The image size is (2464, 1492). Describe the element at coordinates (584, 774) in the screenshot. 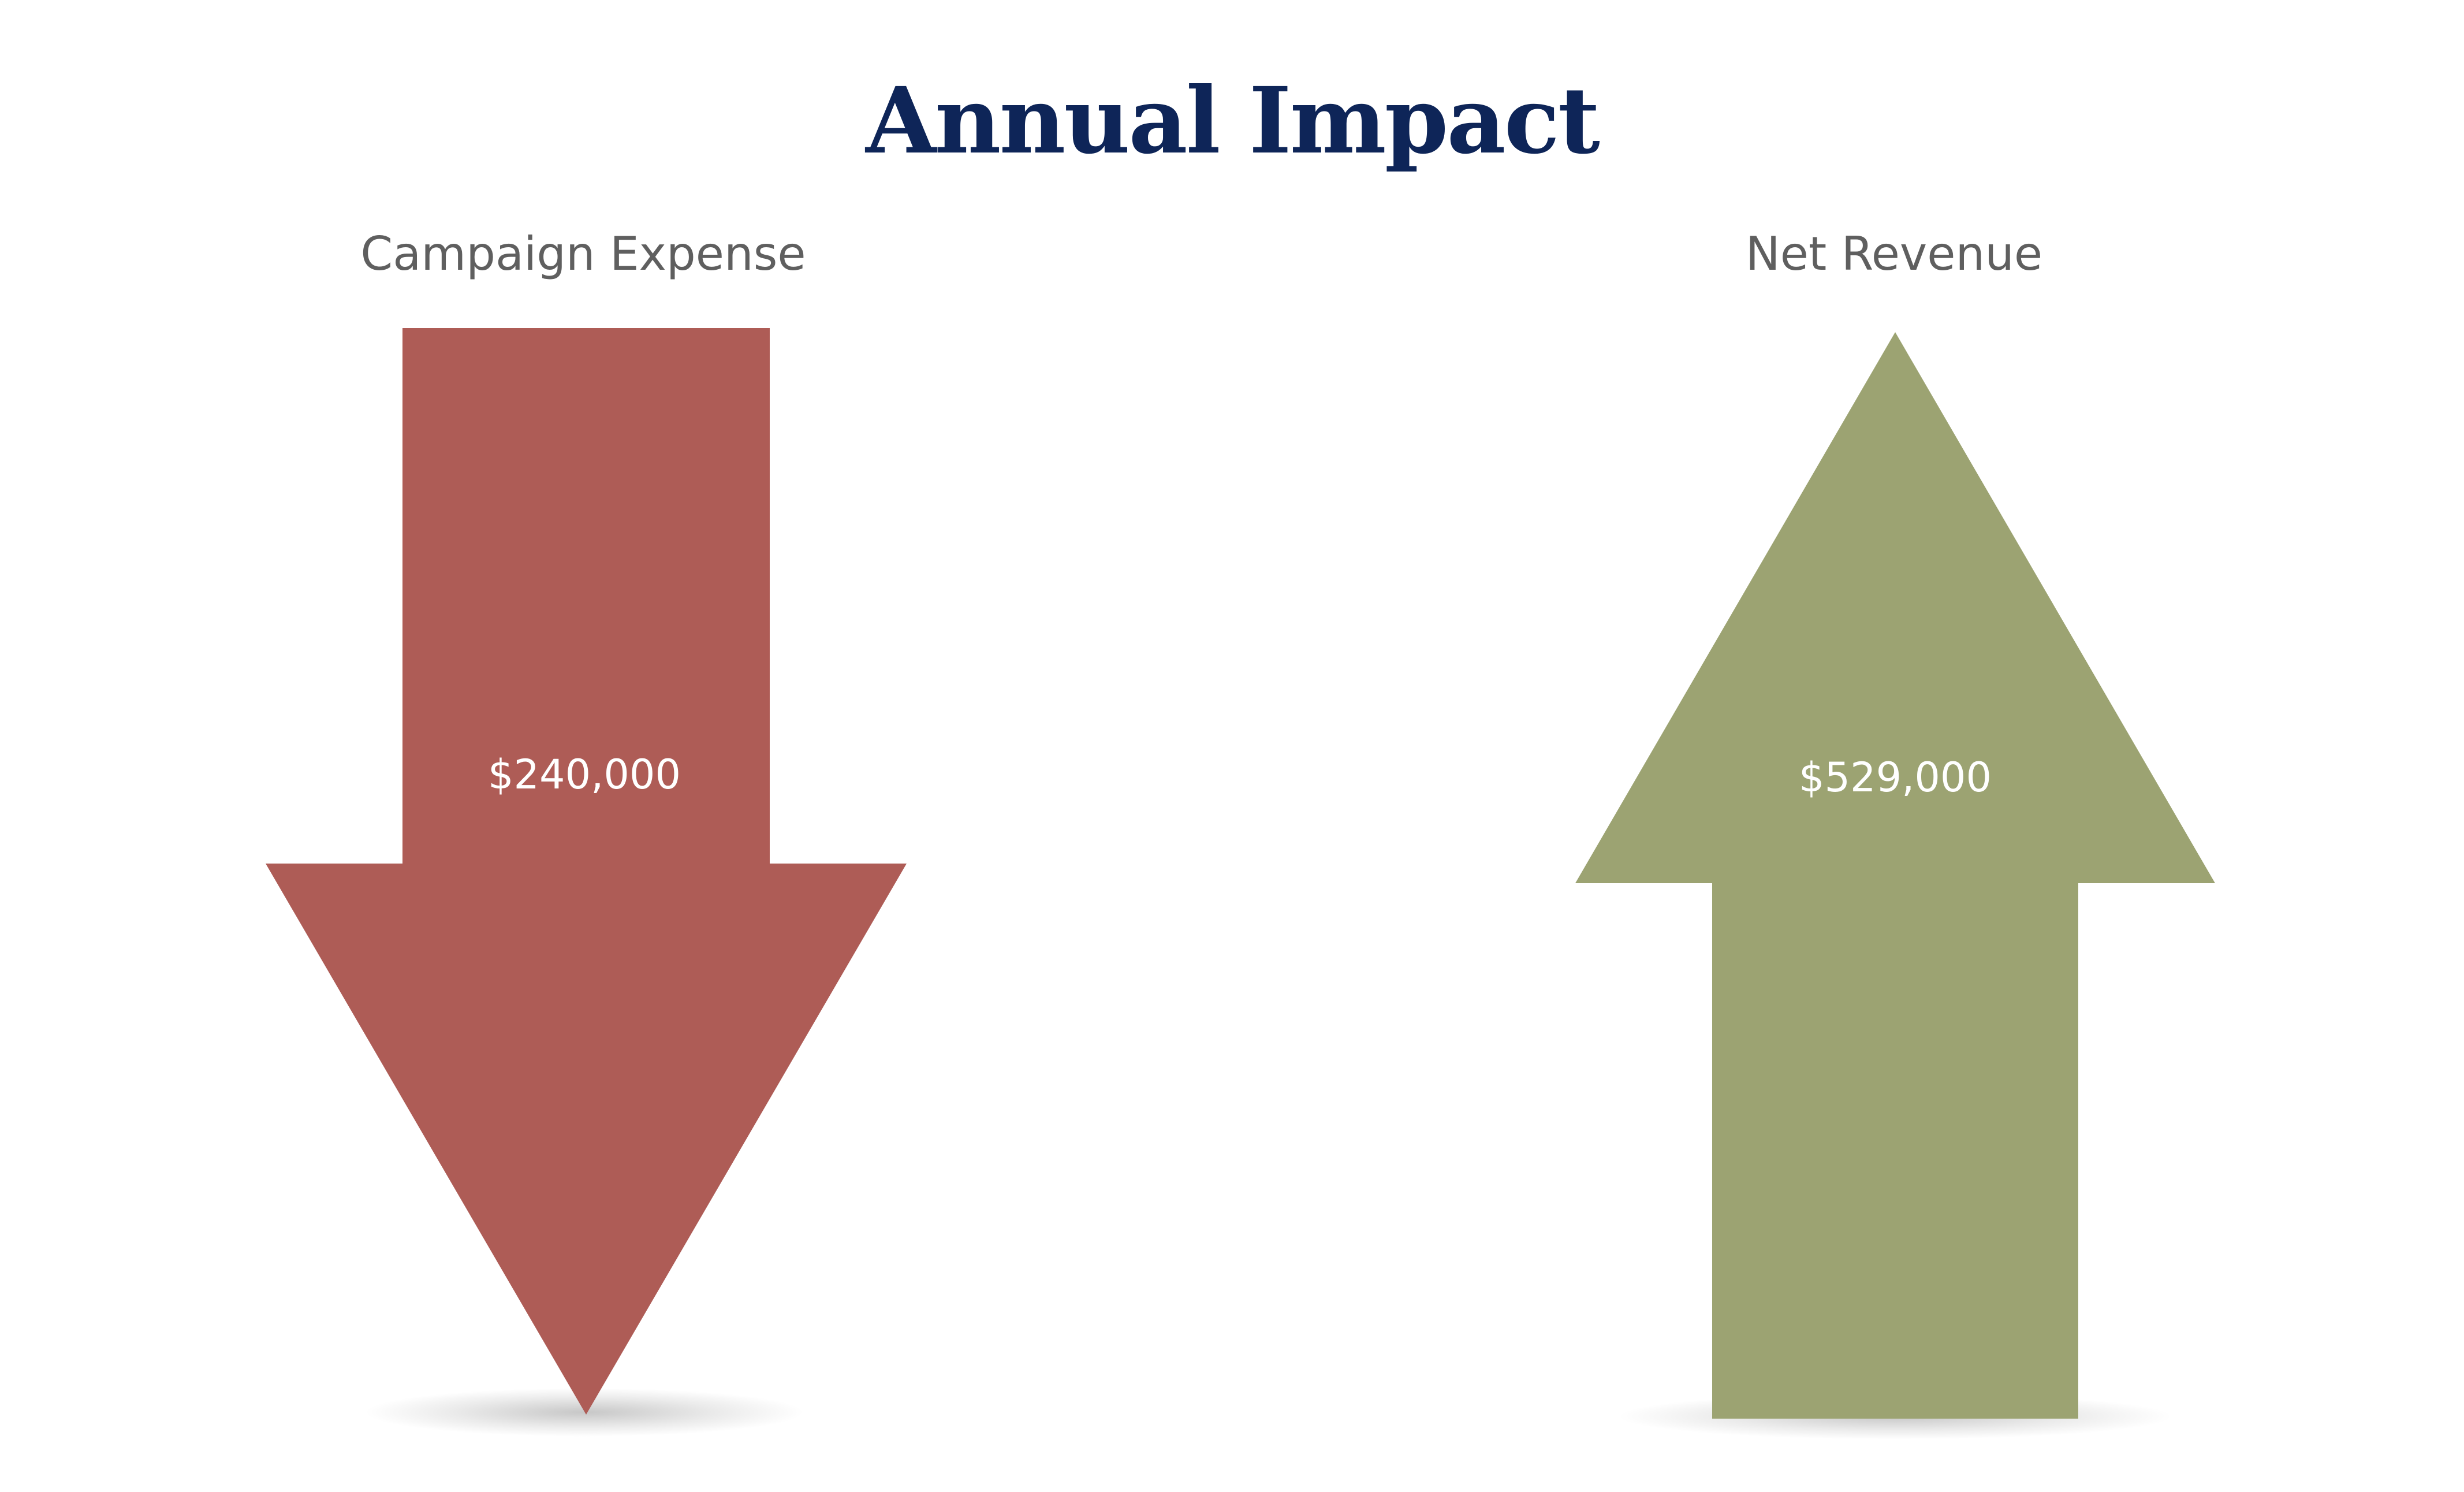

I see `campaign-expense-value: $240,000` at that location.